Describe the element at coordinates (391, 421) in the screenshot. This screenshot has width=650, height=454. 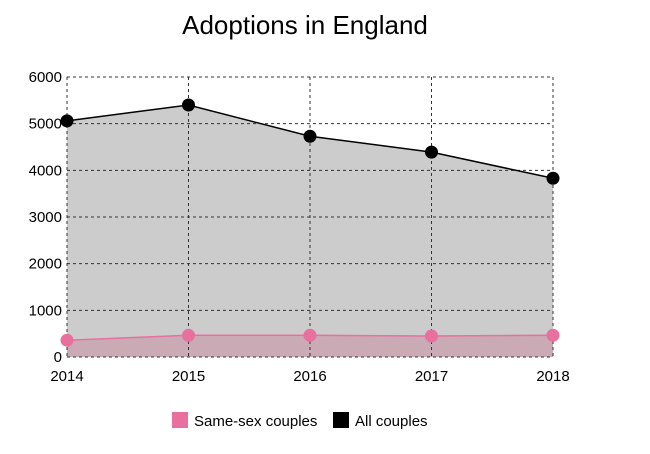
I see `legend-label-1: All couples` at that location.